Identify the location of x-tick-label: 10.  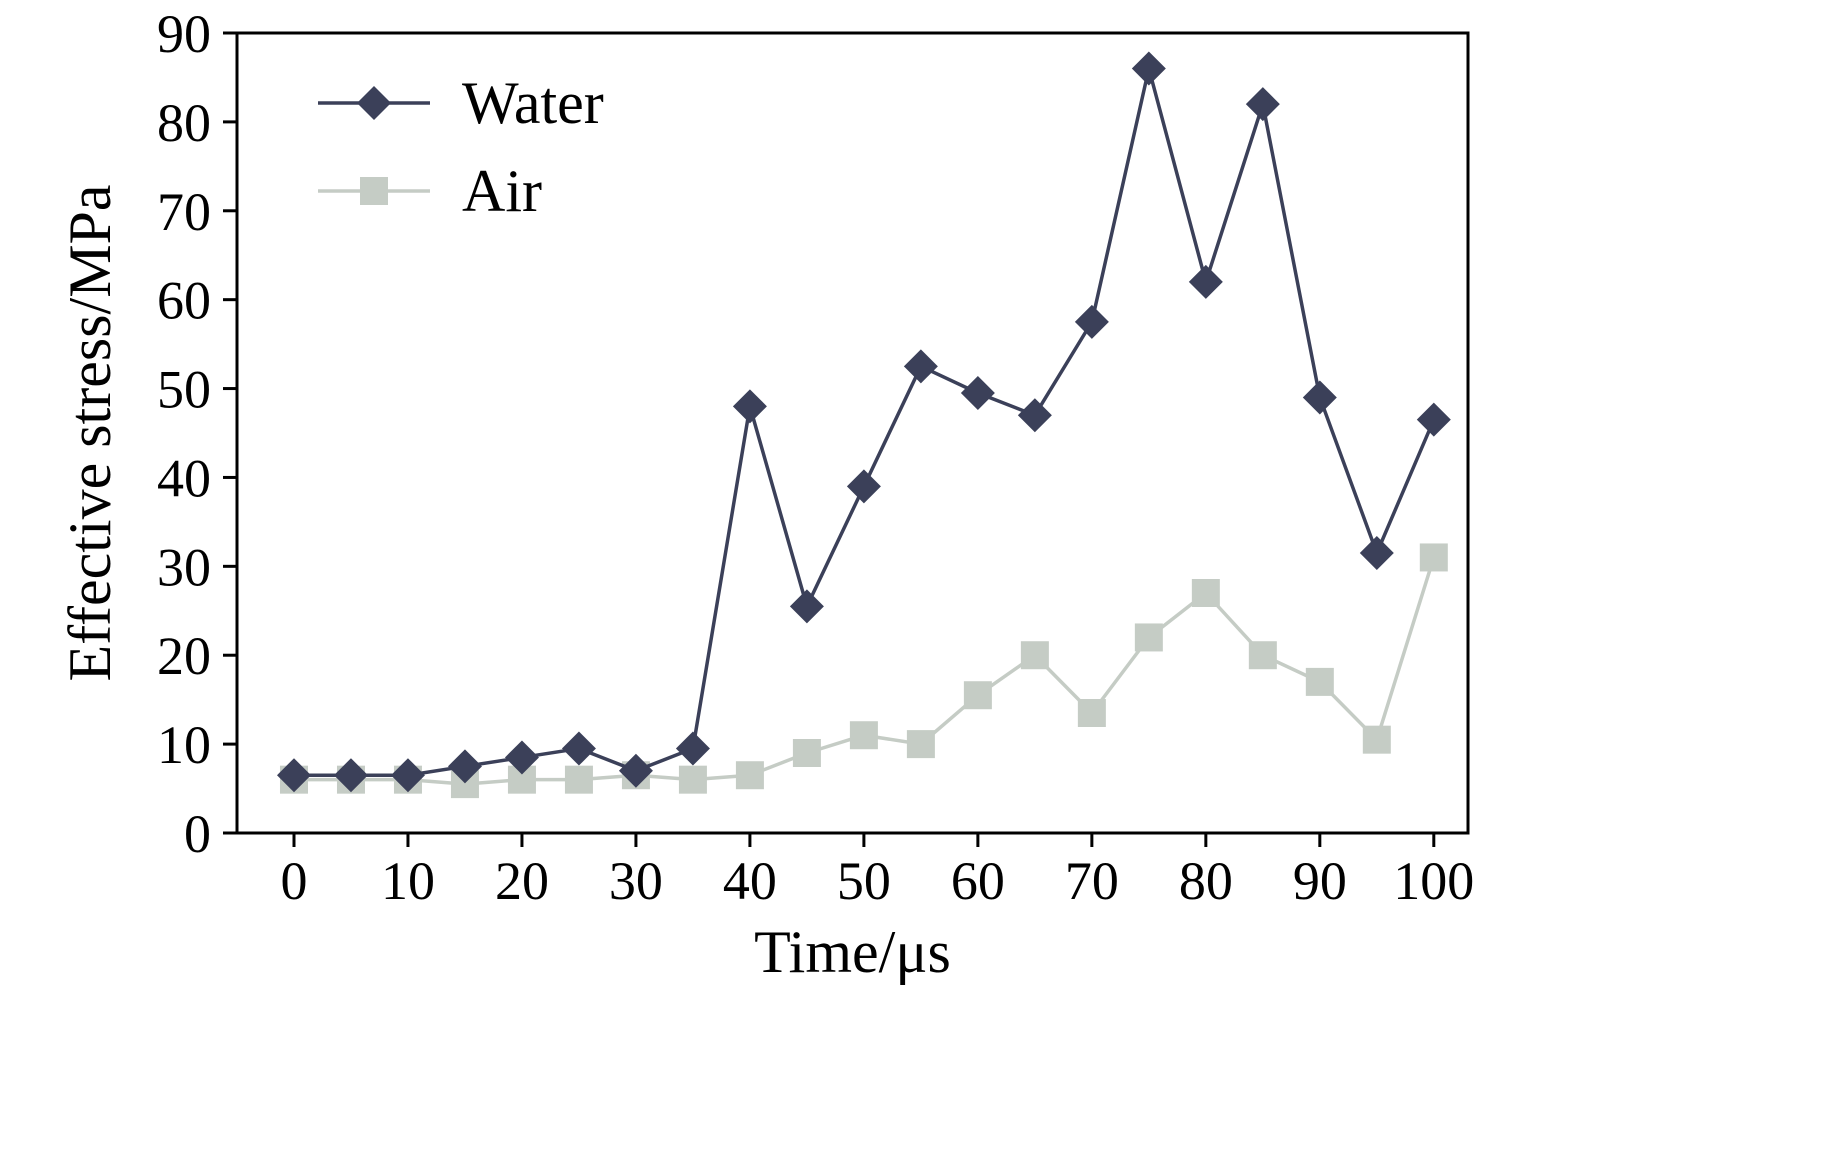
(408, 881).